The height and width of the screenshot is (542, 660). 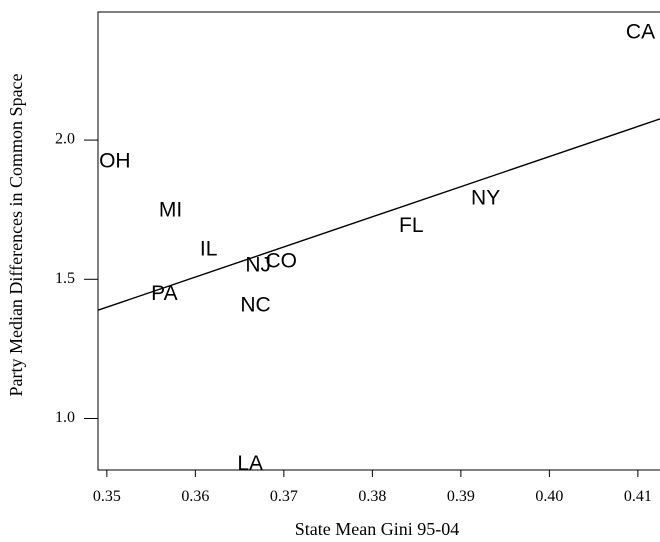 What do you see at coordinates (76, 278) in the screenshot?
I see `y-axis: 1.0 1.5 2.0` at bounding box center [76, 278].